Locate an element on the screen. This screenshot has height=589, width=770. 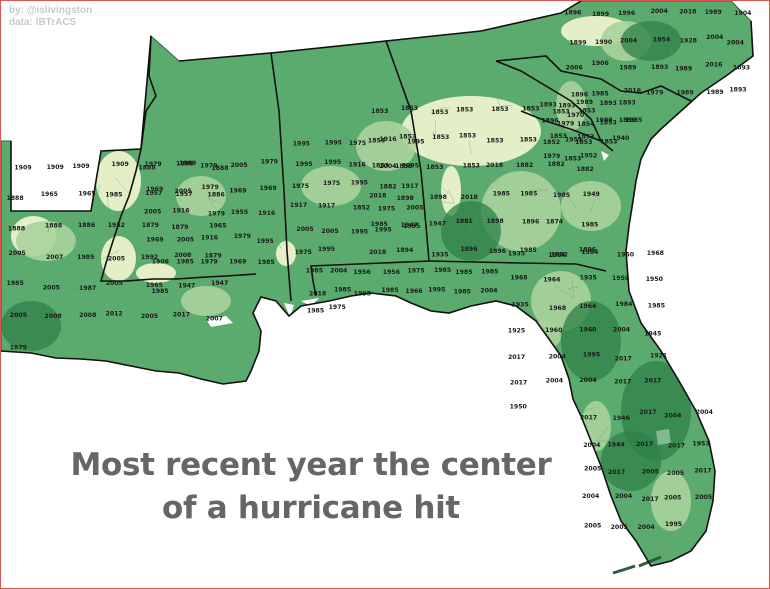
water-bay-pensacola is located at coordinates (310, 302).